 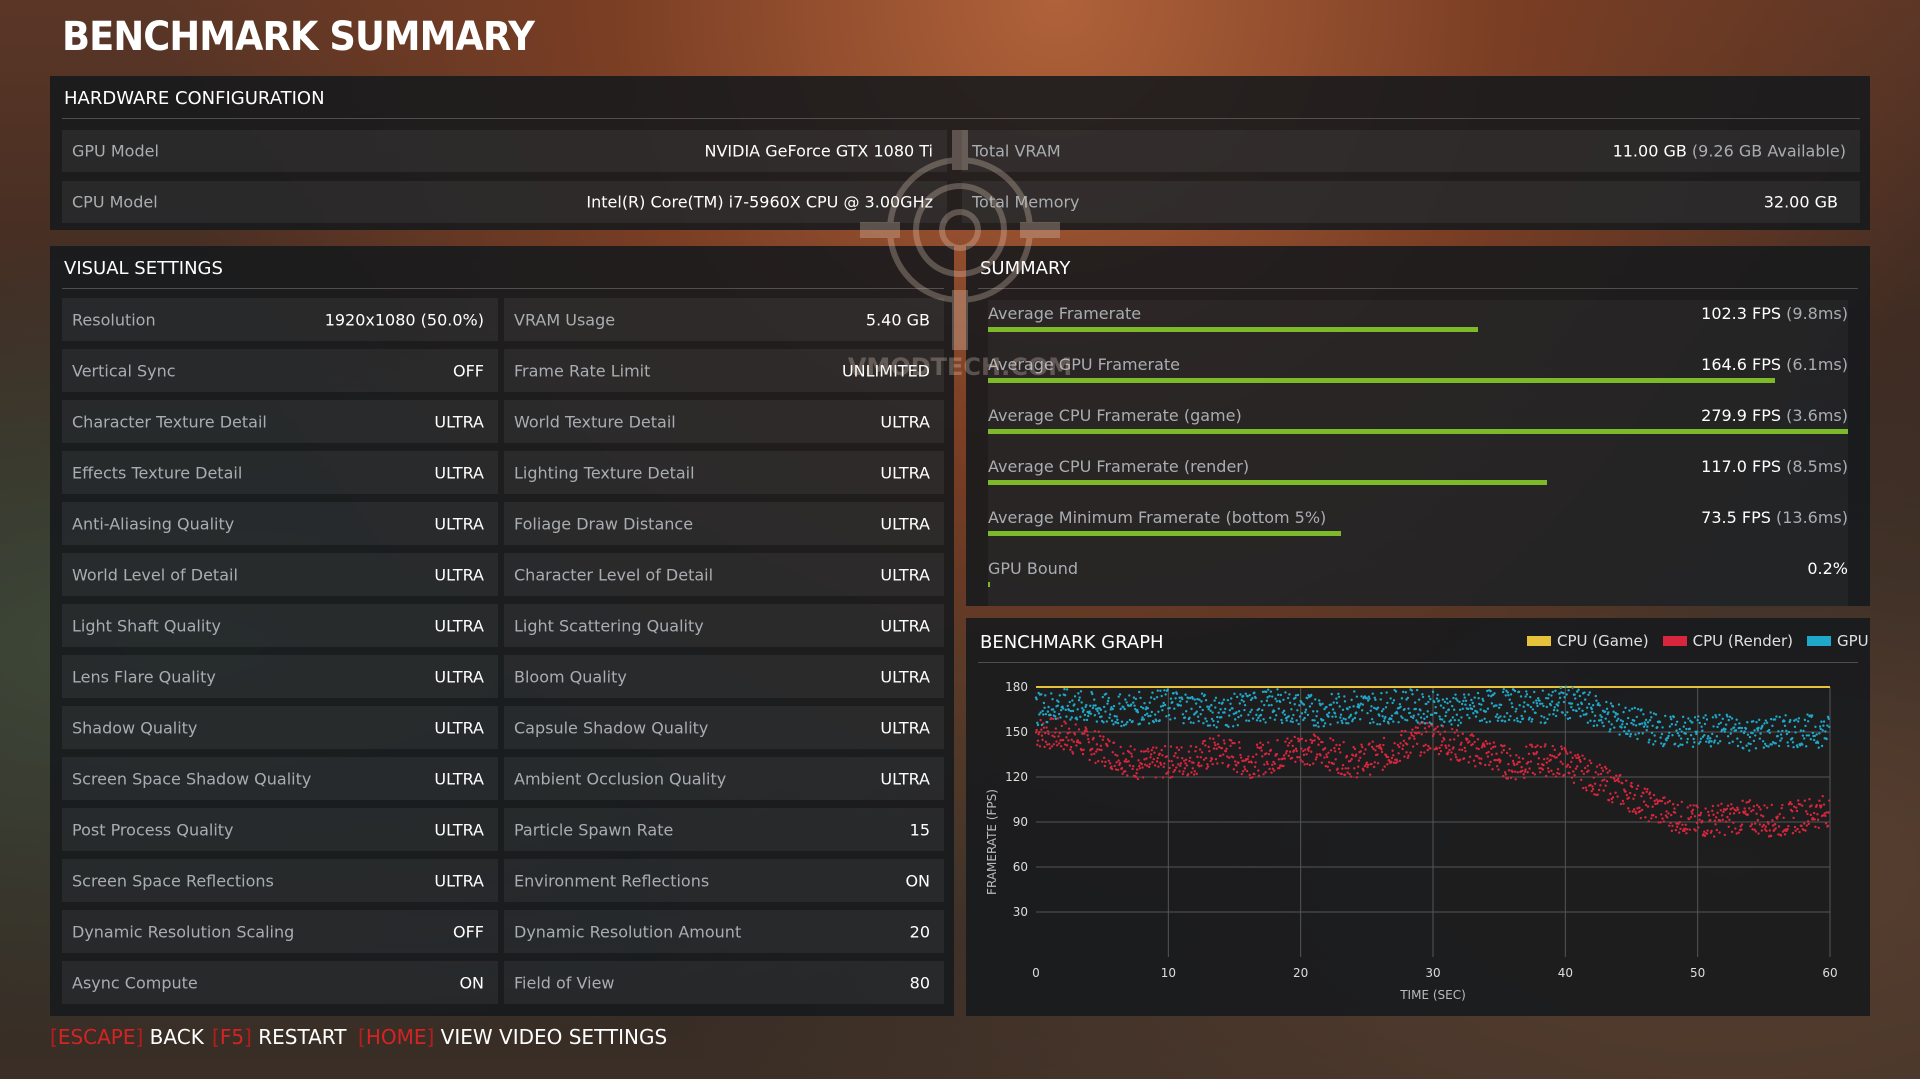 I want to click on setting-row: Field of View 80, so click(x=724, y=982).